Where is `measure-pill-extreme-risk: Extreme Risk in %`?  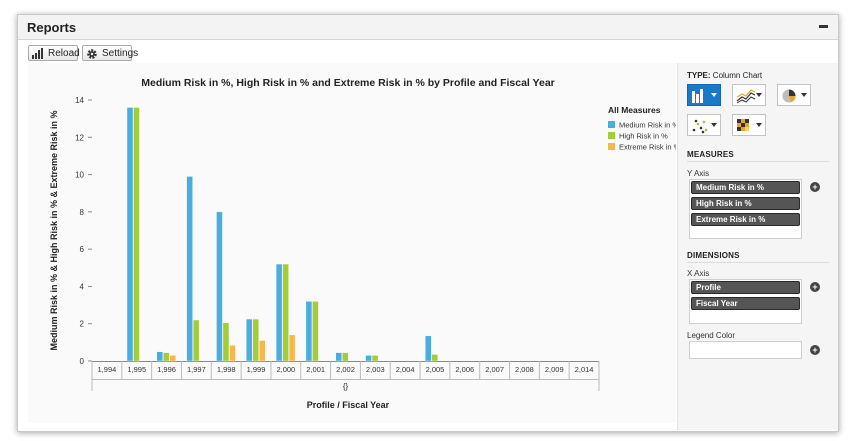 measure-pill-extreme-risk: Extreme Risk in % is located at coordinates (745, 219).